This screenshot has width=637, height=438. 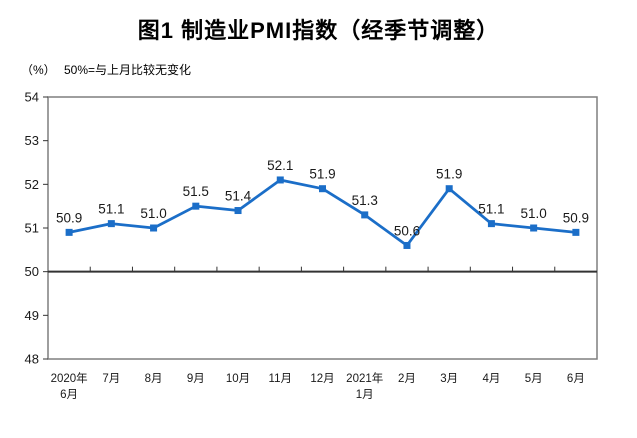 I want to click on chart-title: 图1 制造业PMI指数（经季节调整）, so click(x=318, y=30).